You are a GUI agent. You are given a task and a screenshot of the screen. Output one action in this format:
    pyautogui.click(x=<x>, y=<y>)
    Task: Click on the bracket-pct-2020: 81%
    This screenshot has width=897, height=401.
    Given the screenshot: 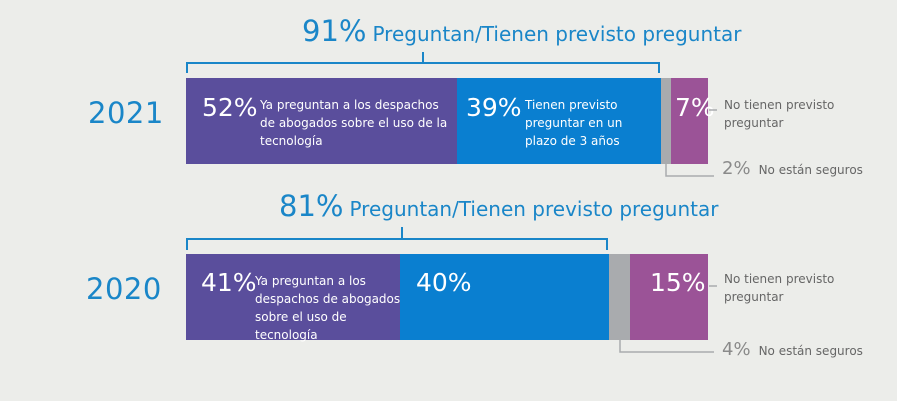 What is the action you would take?
    pyautogui.click(x=311, y=206)
    